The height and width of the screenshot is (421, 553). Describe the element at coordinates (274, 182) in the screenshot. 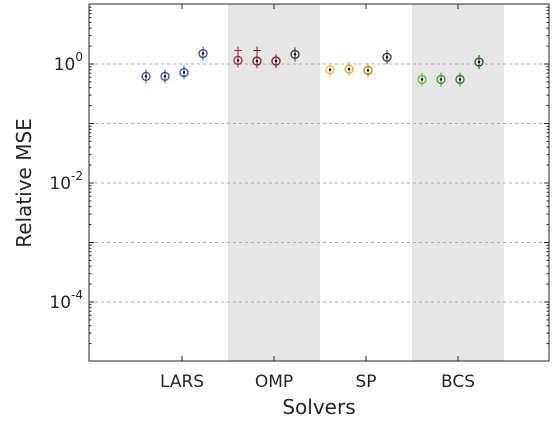

I see `shaded-band-omp` at that location.